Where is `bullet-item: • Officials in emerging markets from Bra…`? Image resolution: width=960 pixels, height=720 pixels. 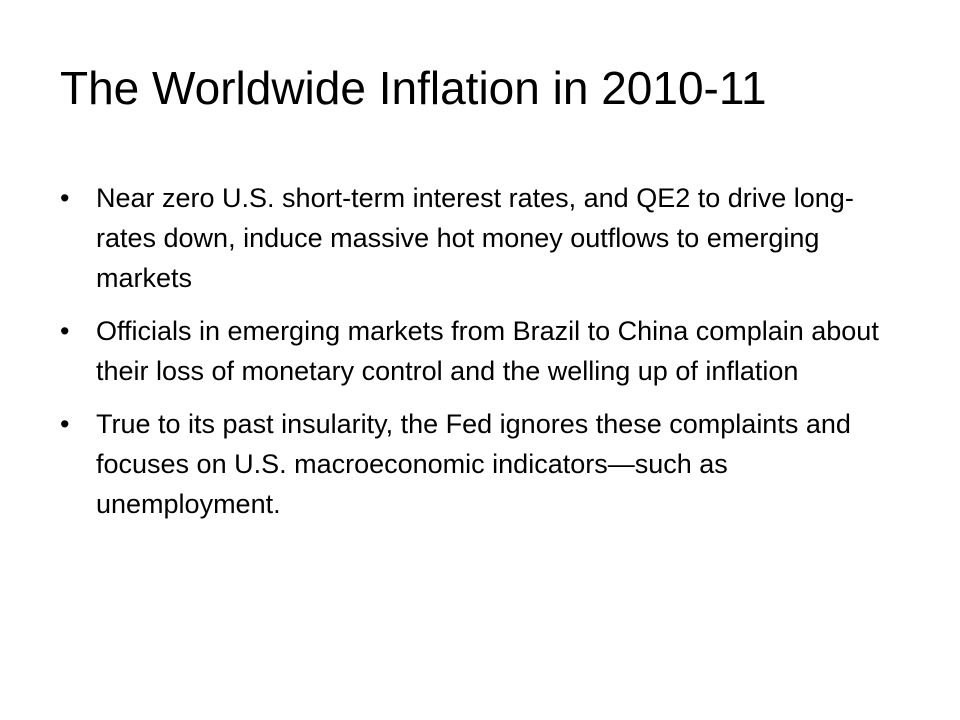 bullet-item: • Officials in emerging markets from Bra… is located at coordinates (470, 351).